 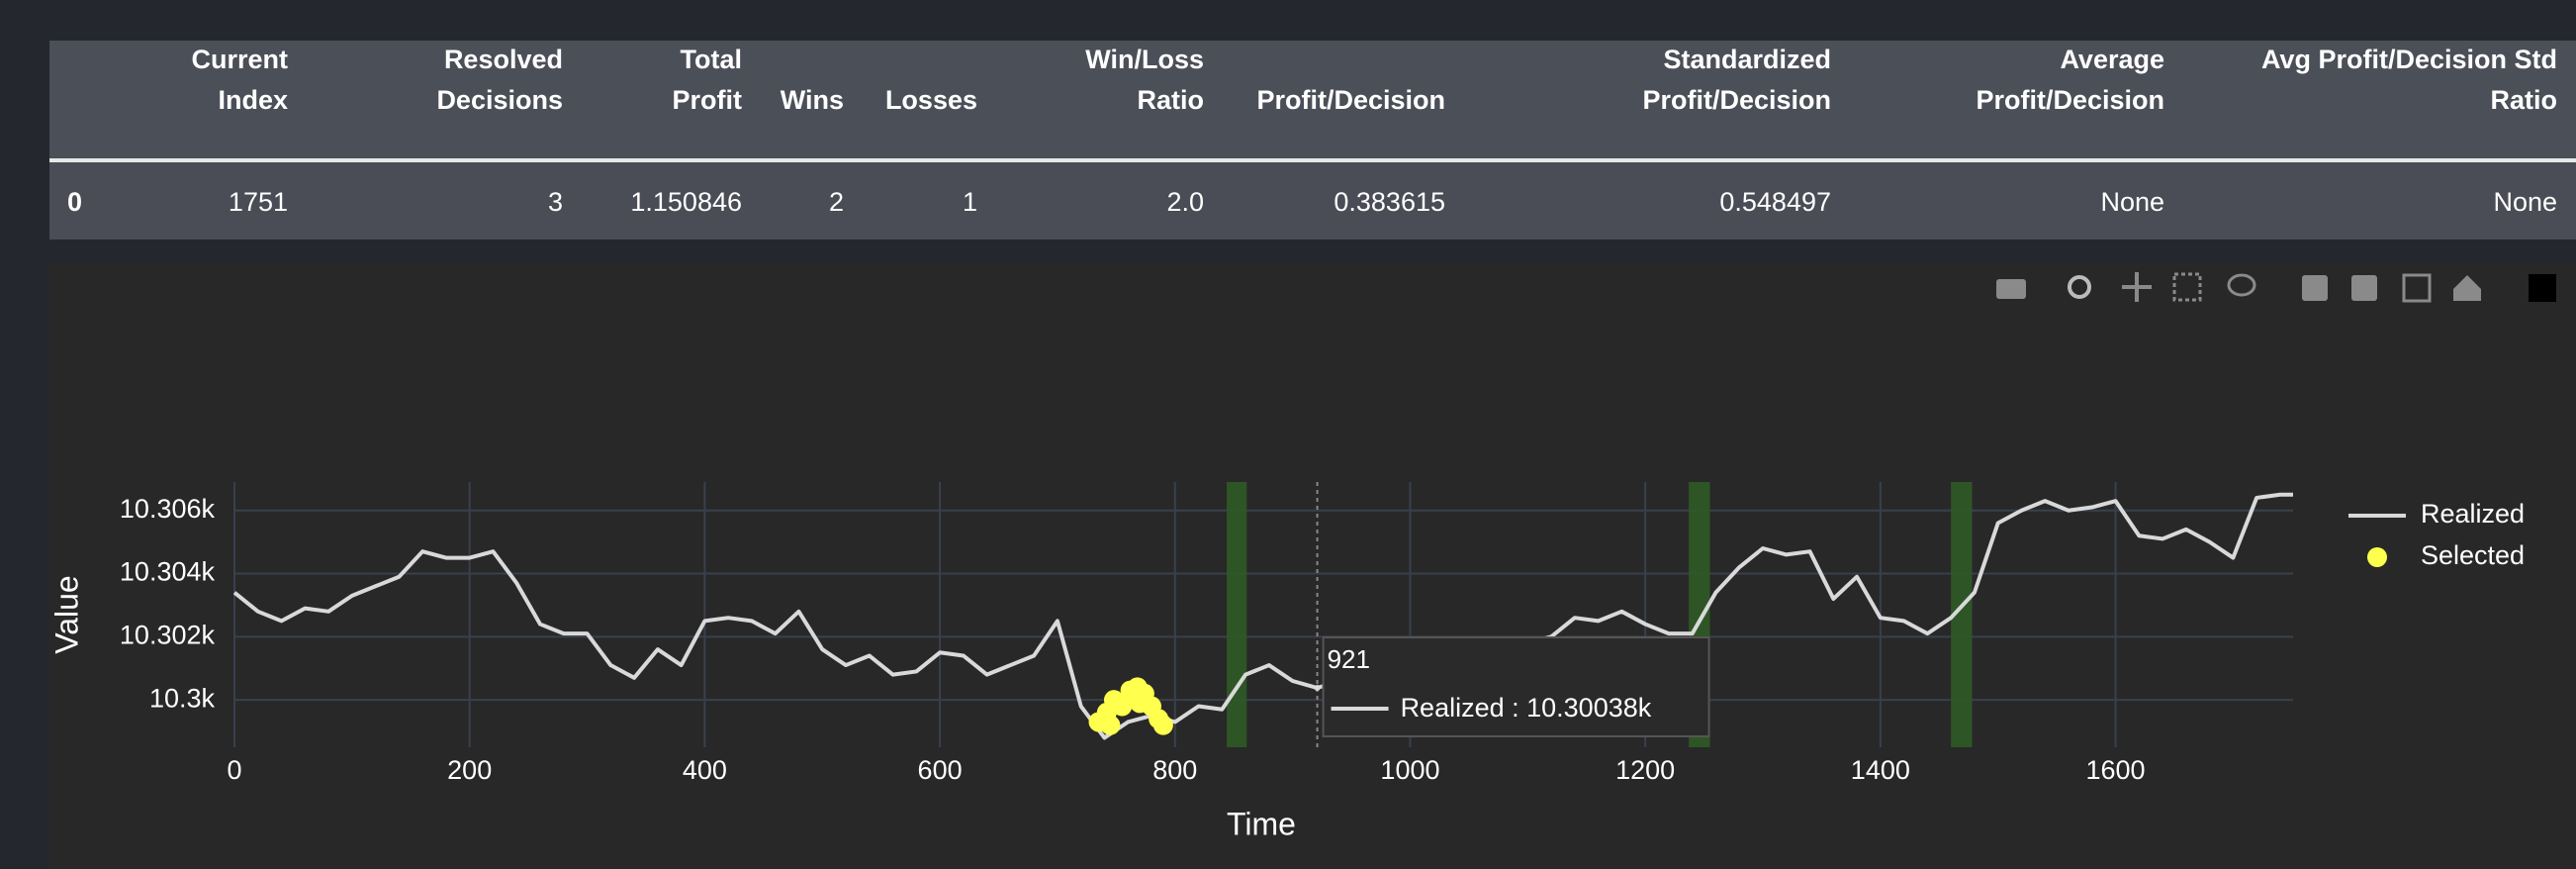 I want to click on table-cell: 0.548497, so click(x=1775, y=202).